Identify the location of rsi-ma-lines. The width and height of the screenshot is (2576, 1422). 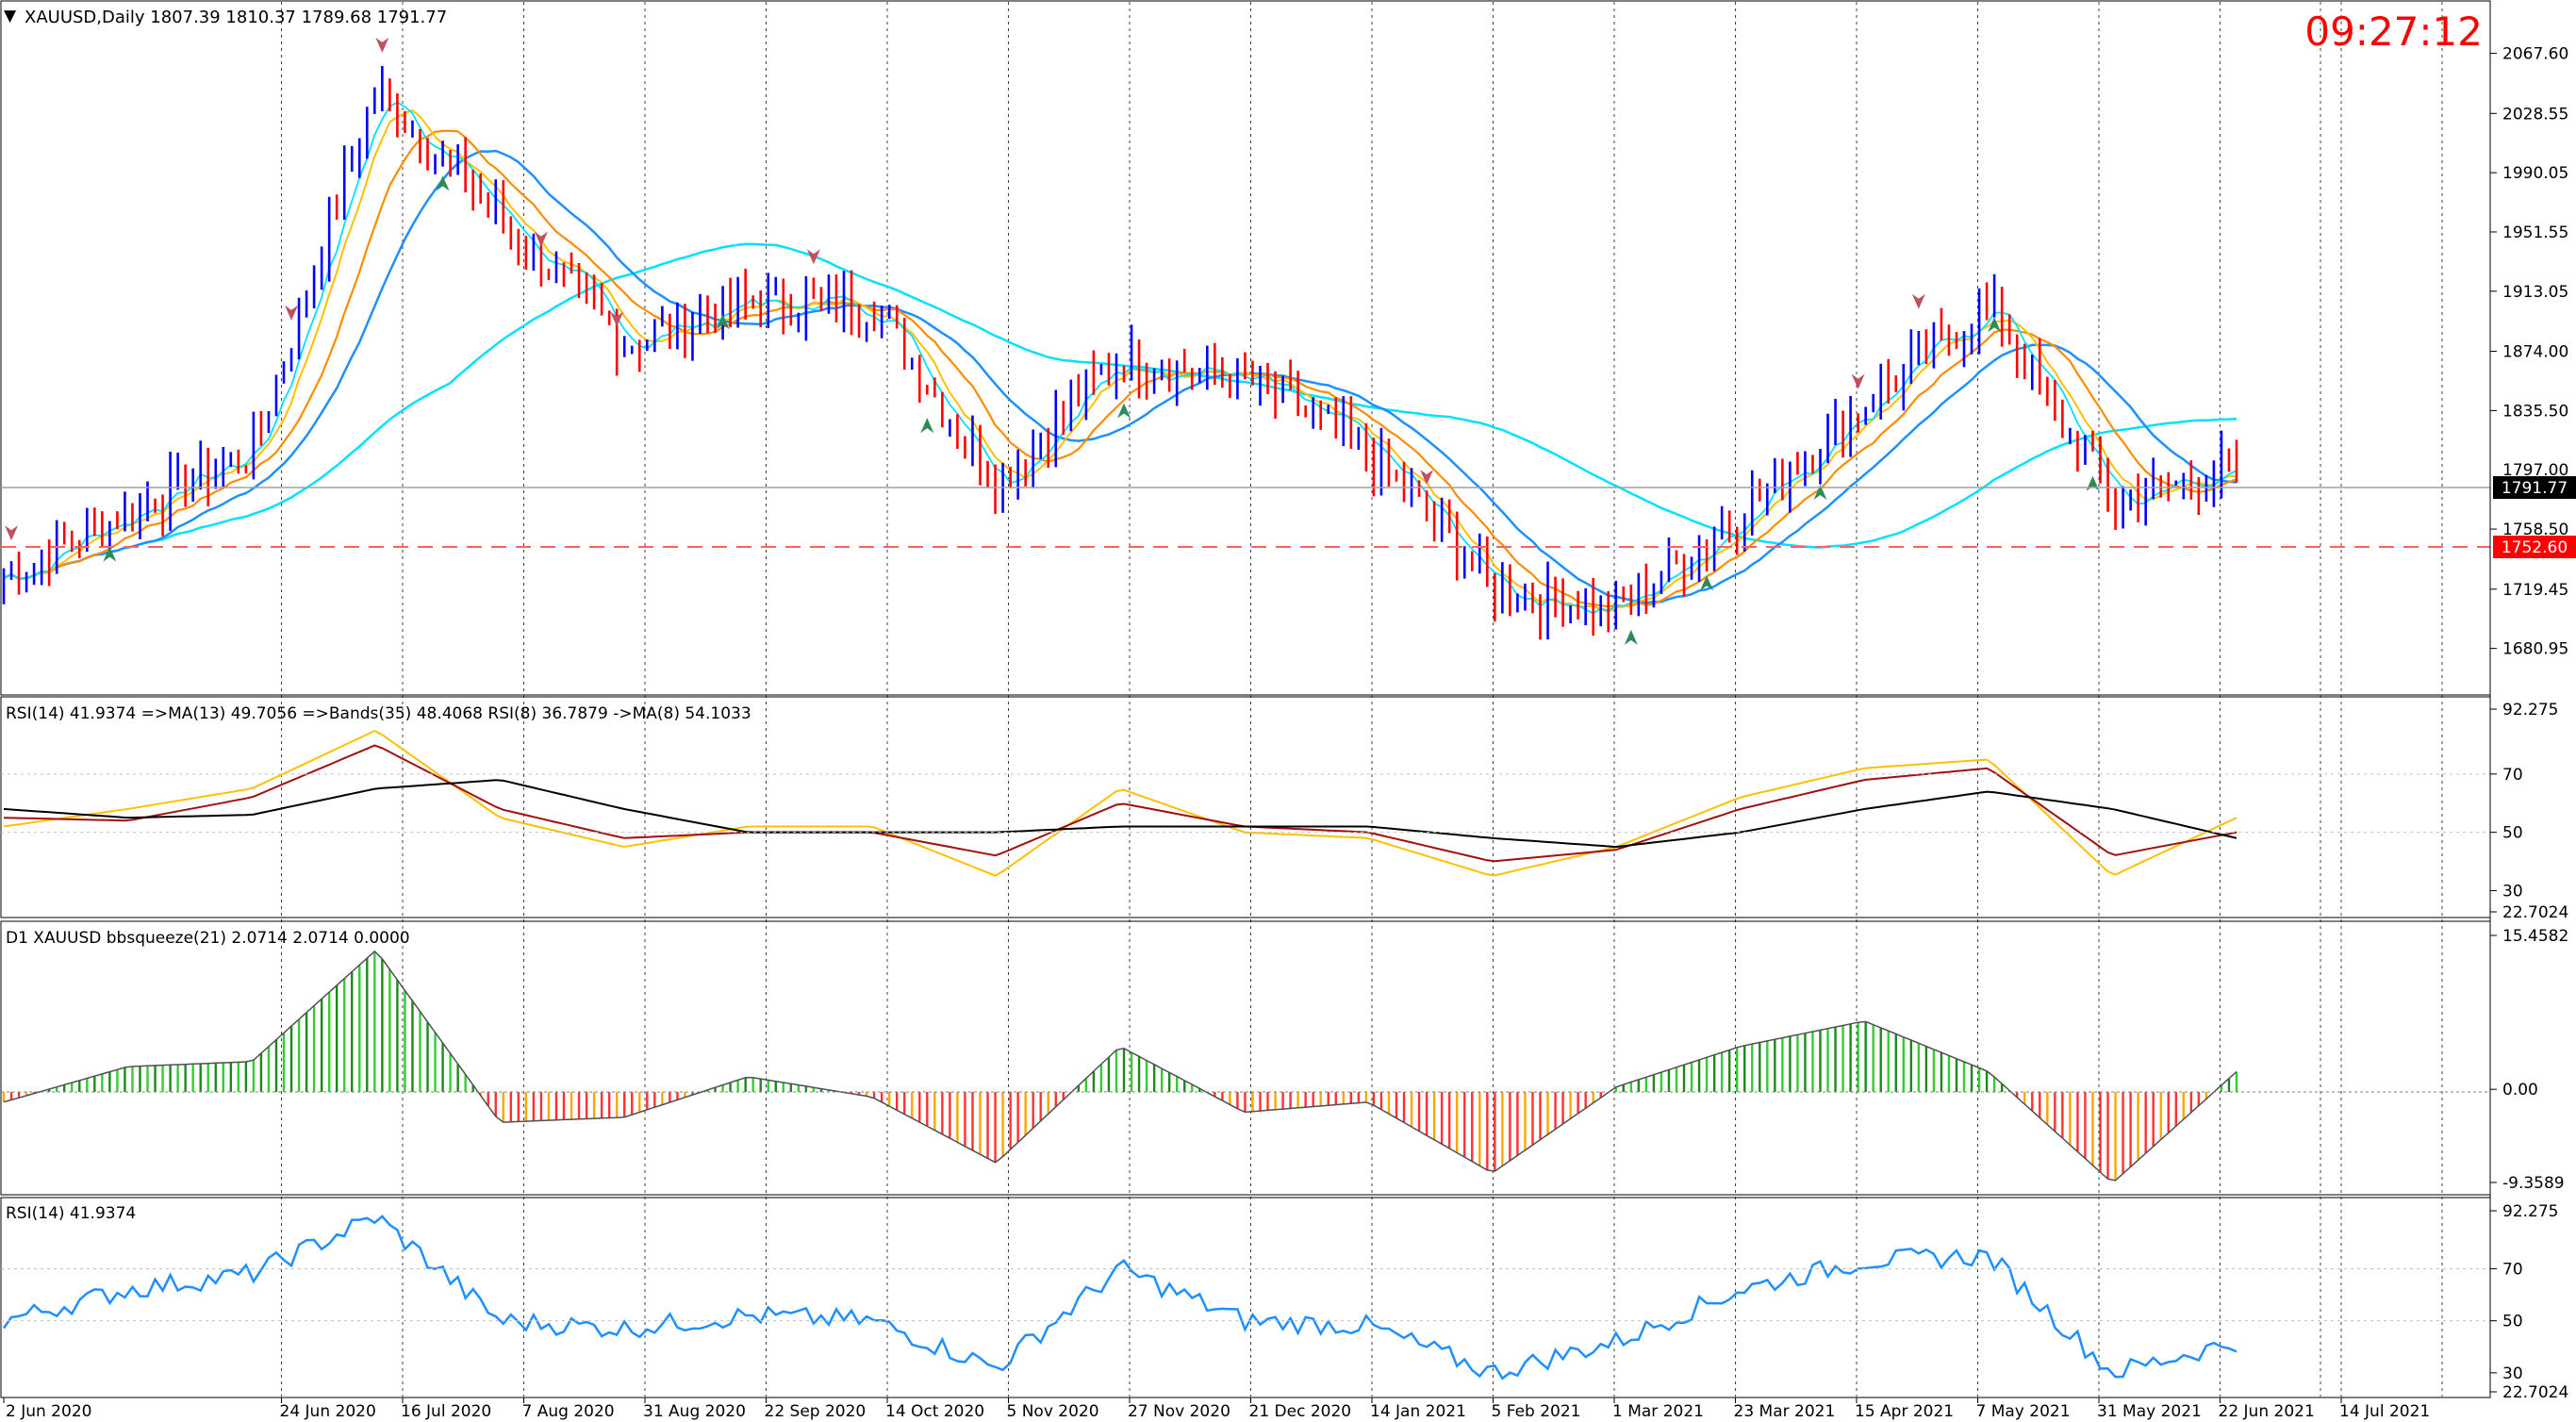
(1245, 803).